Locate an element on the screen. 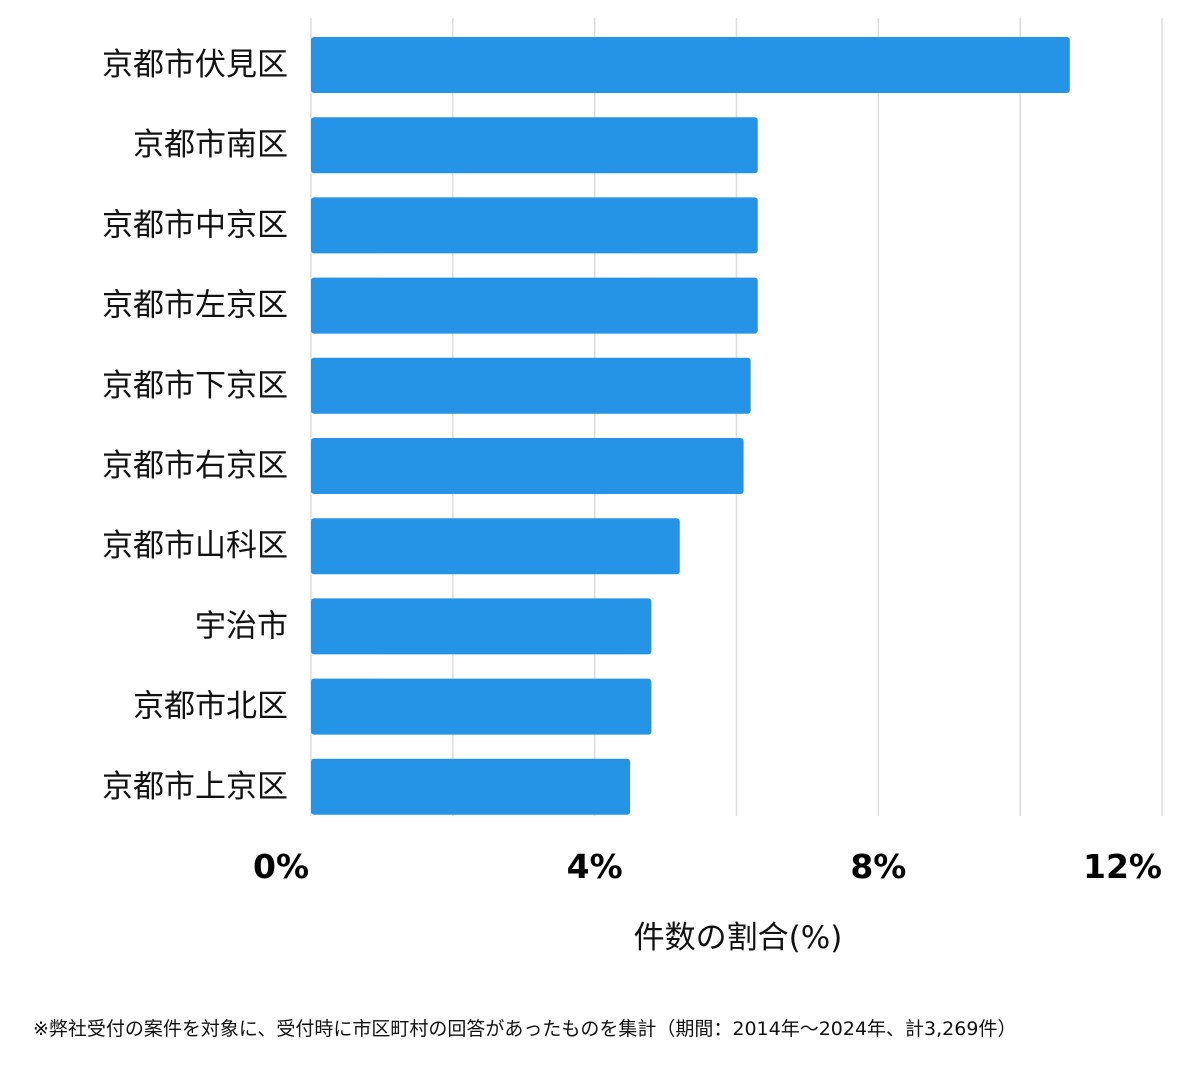 Image resolution: width=1200 pixels, height=1069 pixels. x-tick-label: 4% is located at coordinates (595, 866).